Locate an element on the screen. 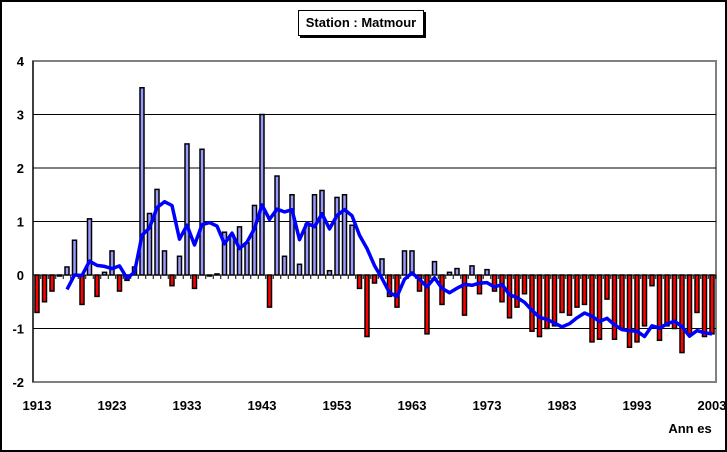 This screenshot has width=727, height=452. bar-1981 is located at coordinates (547, 302).